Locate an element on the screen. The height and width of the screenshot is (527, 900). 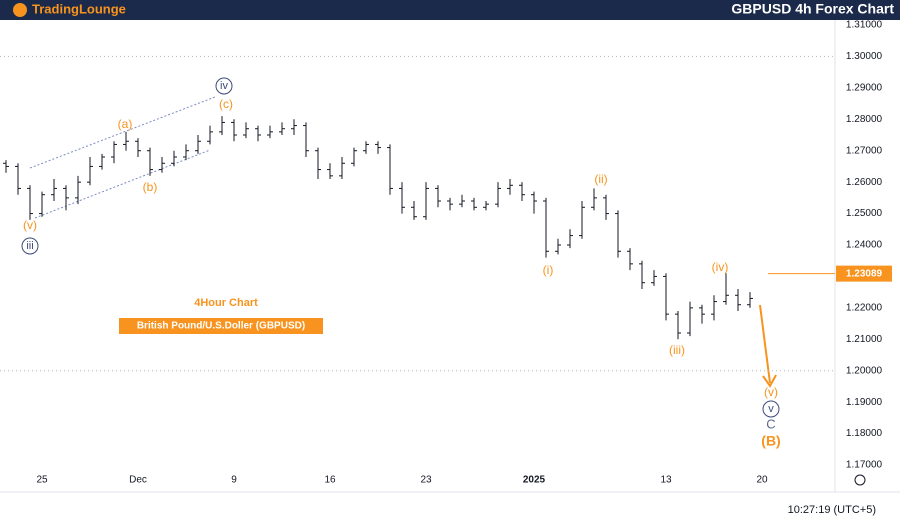
y-tick-label: 1.27000 is located at coordinates (864, 150).